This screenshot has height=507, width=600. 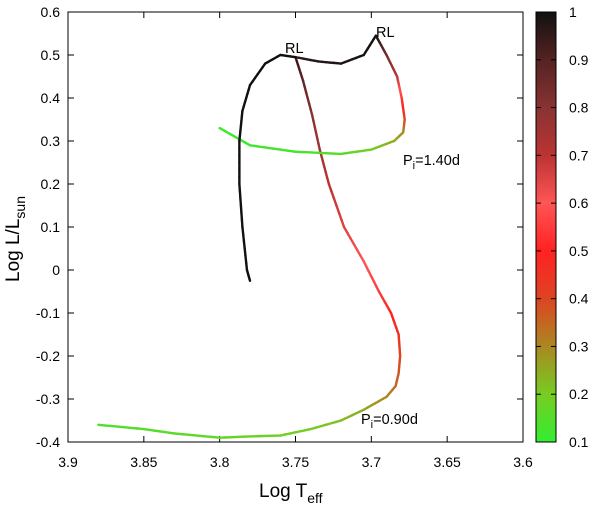 What do you see at coordinates (220, 462) in the screenshot?
I see `x-tick-label: 3.8` at bounding box center [220, 462].